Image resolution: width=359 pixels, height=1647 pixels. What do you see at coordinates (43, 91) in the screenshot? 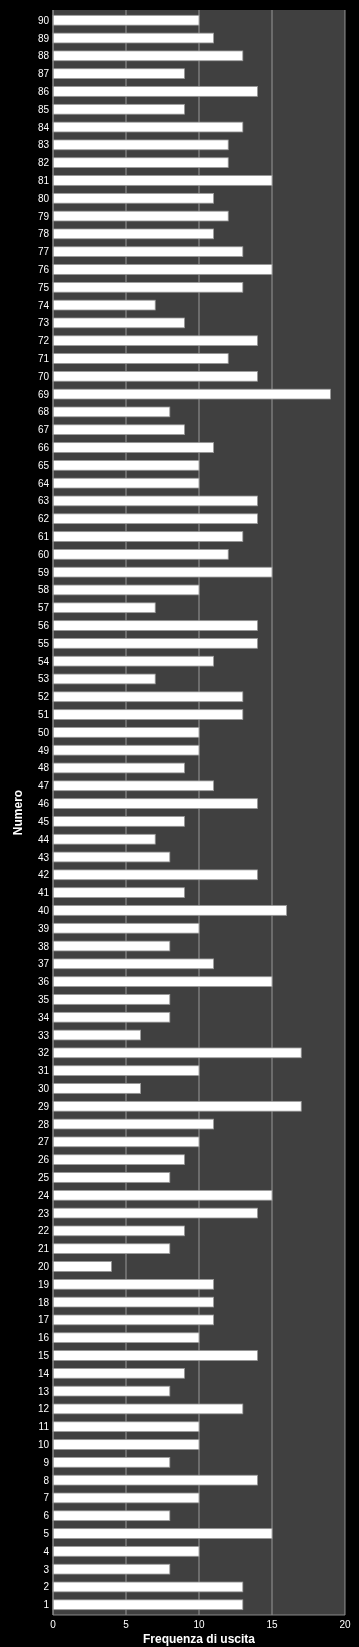
I see `y-tick-label: 86` at bounding box center [43, 91].